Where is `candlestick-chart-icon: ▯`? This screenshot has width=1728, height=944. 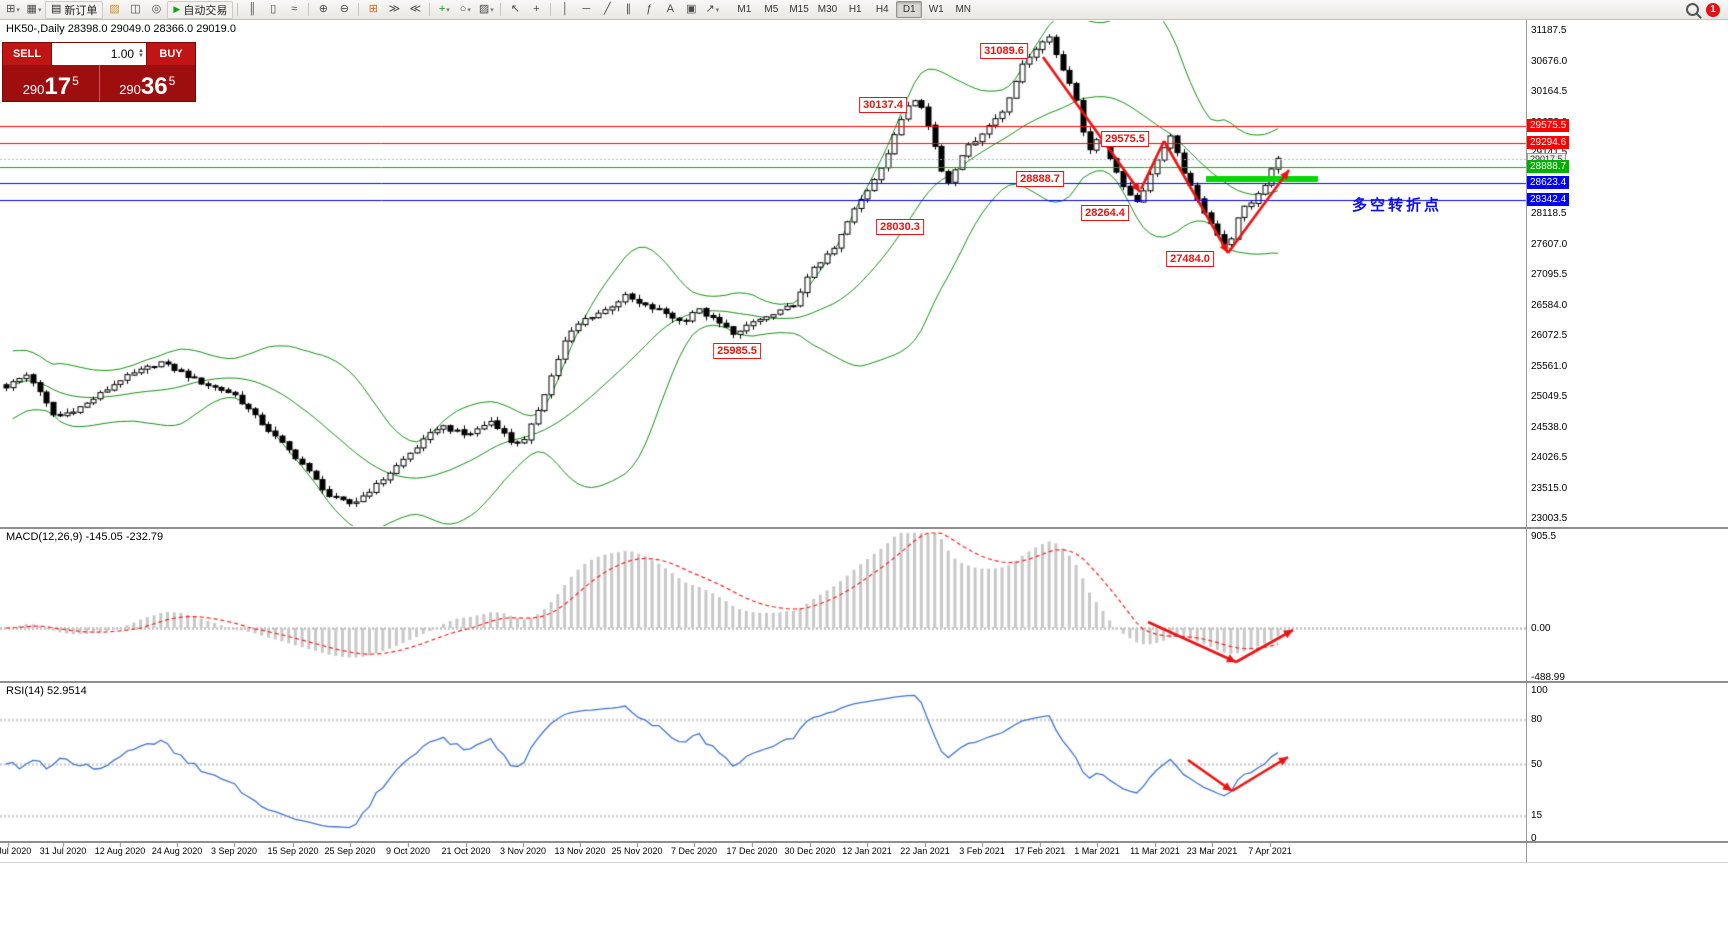 candlestick-chart-icon: ▯ is located at coordinates (273, 10).